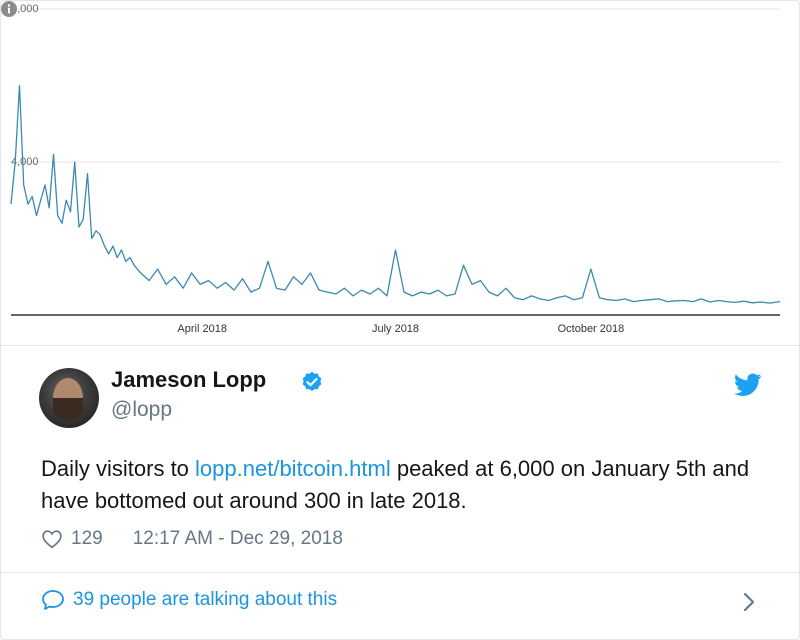 The height and width of the screenshot is (640, 800). I want to click on verified-badge-icon, so click(312, 381).